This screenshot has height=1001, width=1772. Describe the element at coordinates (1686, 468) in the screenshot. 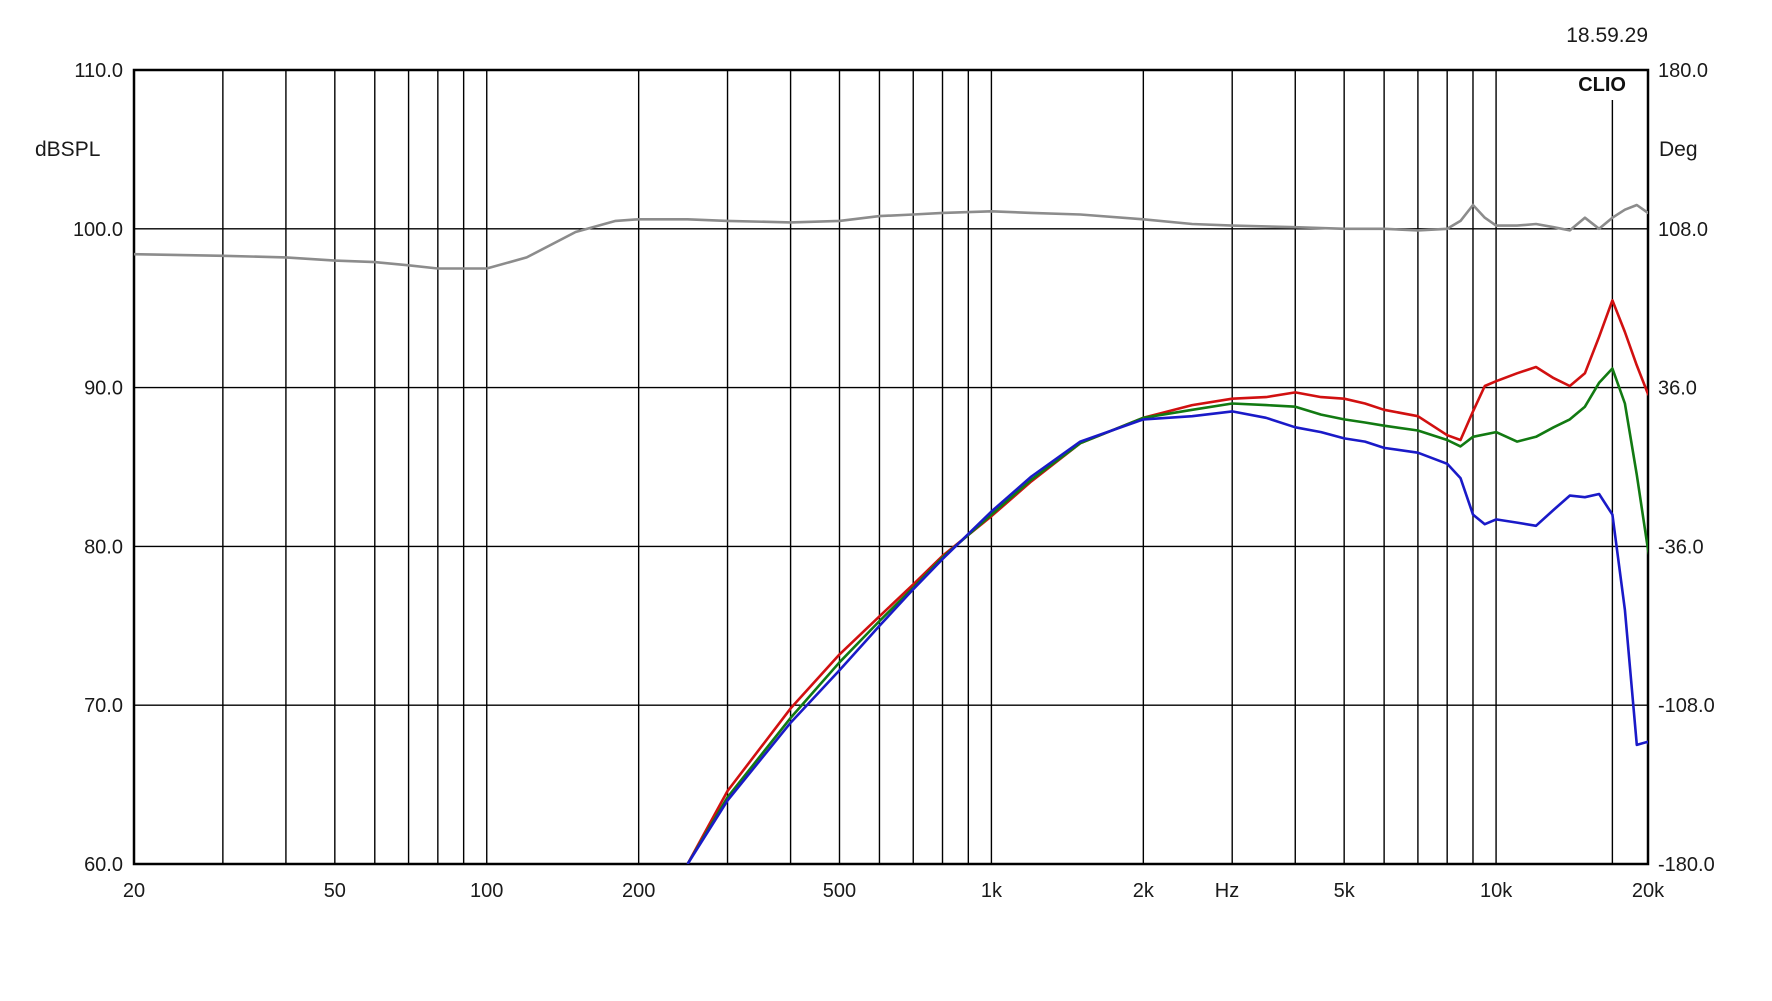

I see `y2-axis-labels: -180.0 -108.0 -36.0 36.0 108.0 180.0` at that location.